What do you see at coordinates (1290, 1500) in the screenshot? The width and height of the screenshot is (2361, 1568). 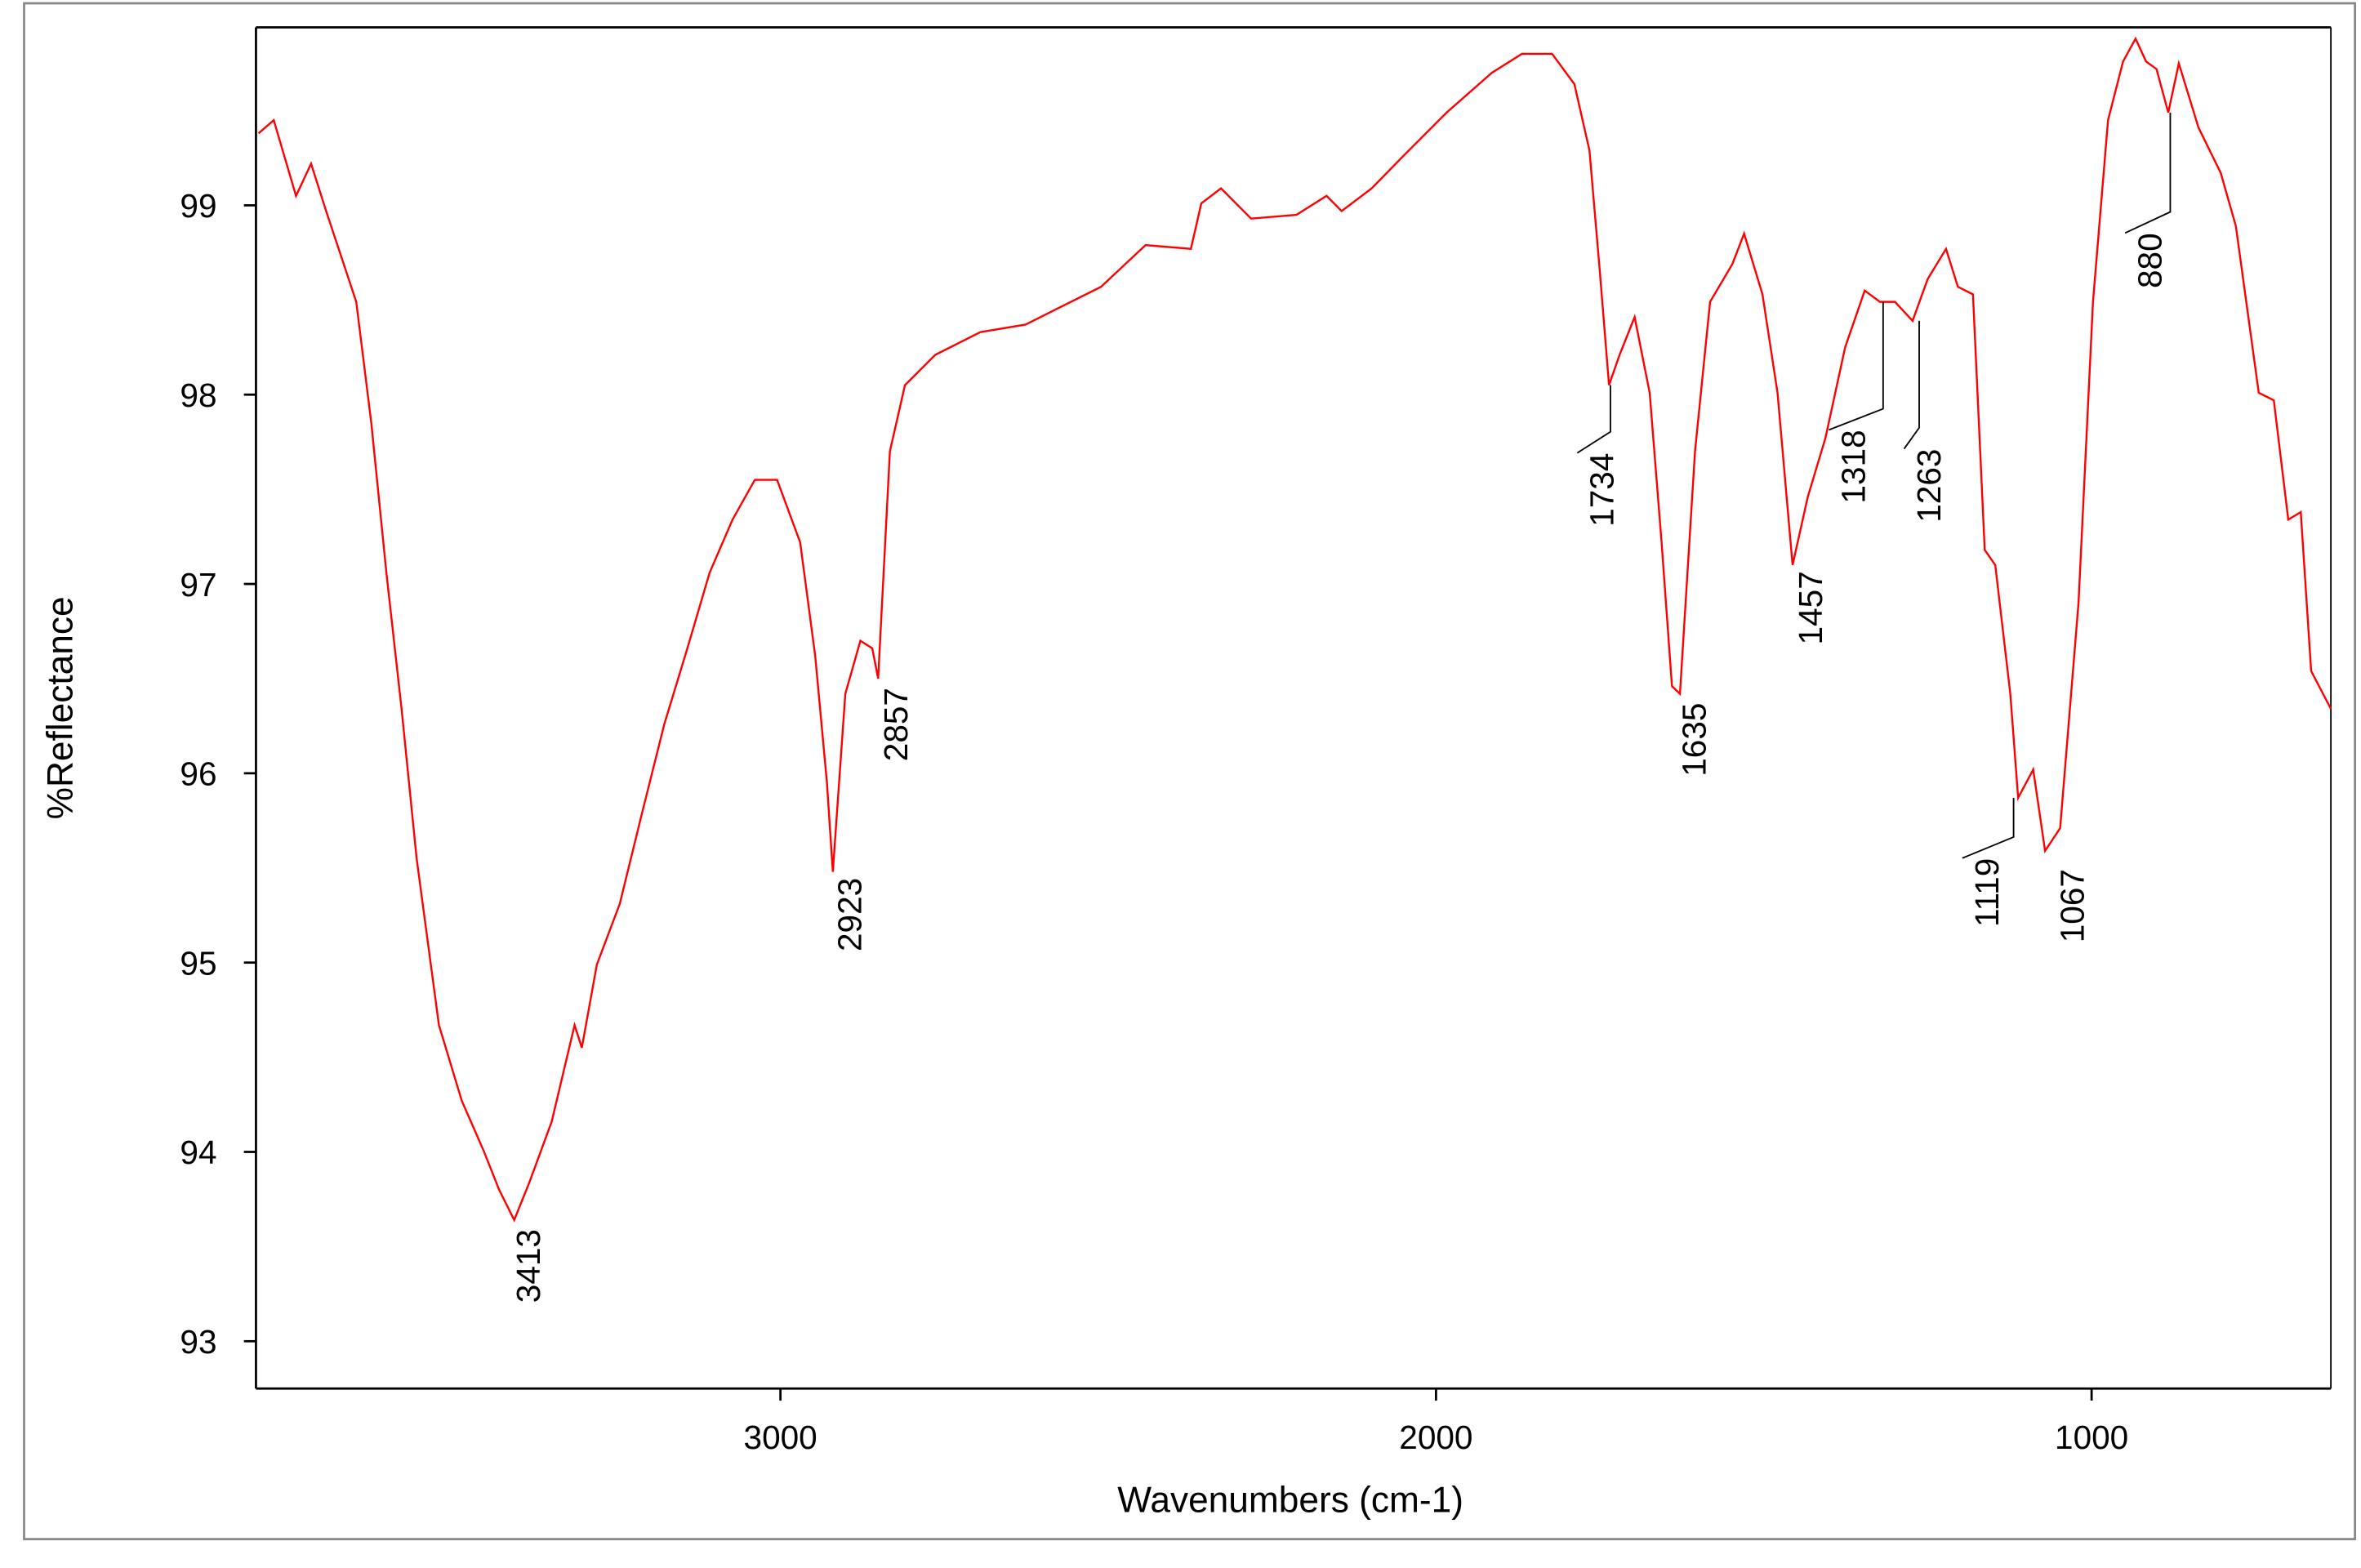 I see `x-axis-label: Wavenumbers (cm-1)` at bounding box center [1290, 1500].